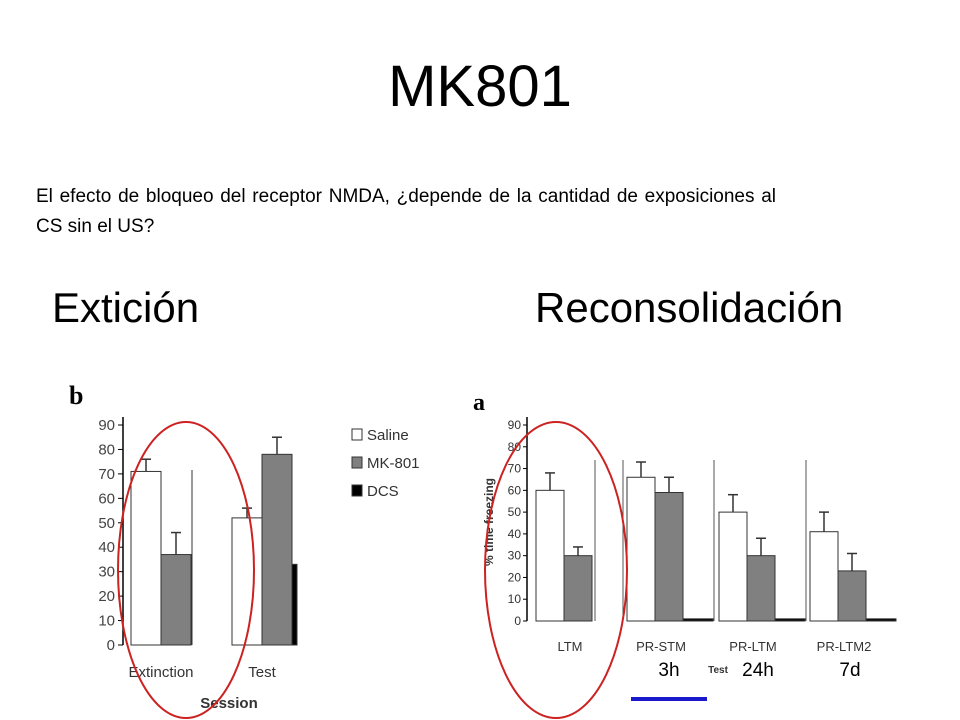  What do you see at coordinates (388, 435) in the screenshot?
I see `legend-label: Saline` at bounding box center [388, 435].